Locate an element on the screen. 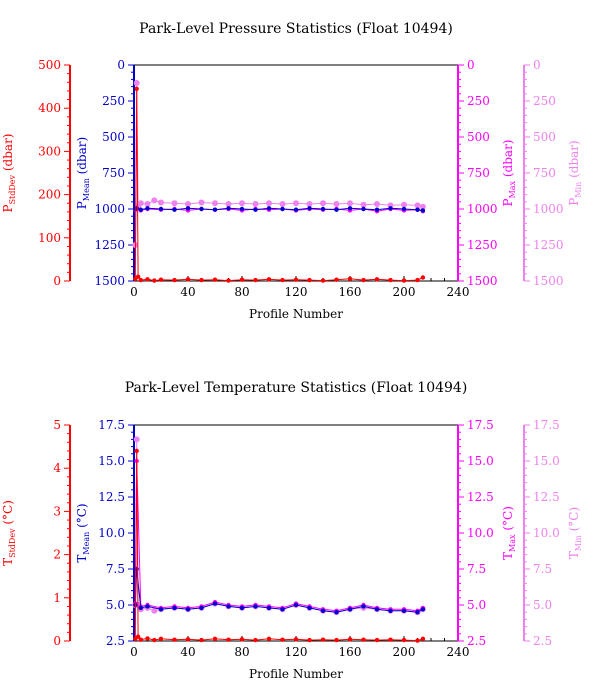 The width and height of the screenshot is (601, 698). temperature-mean-series-line is located at coordinates (279, 590).